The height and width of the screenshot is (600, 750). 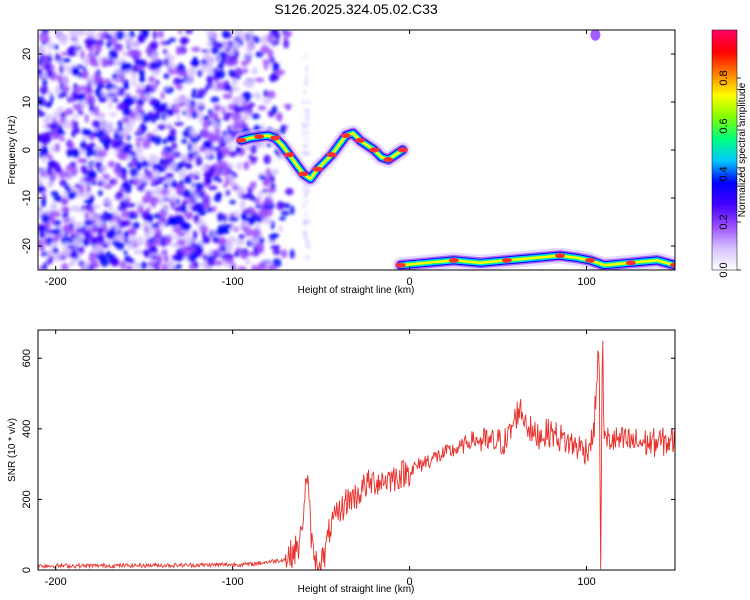 What do you see at coordinates (56, 582) in the screenshot?
I see `x-tick-label: -200` at bounding box center [56, 582].